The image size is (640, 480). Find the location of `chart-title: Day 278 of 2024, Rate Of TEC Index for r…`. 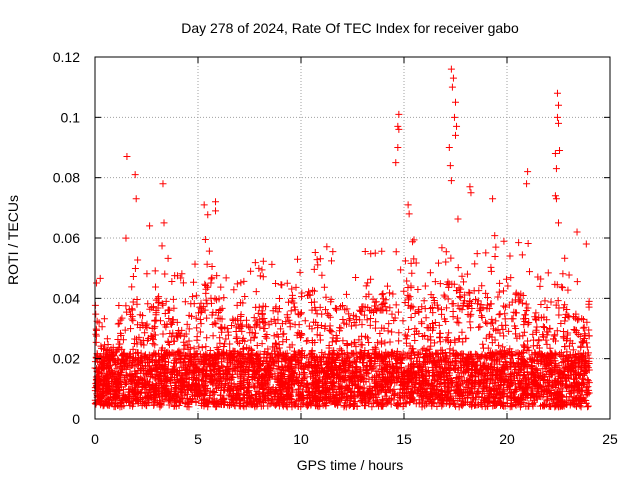

chart-title: Day 278 of 2024, Rate Of TEC Index for r… is located at coordinates (350, 28).